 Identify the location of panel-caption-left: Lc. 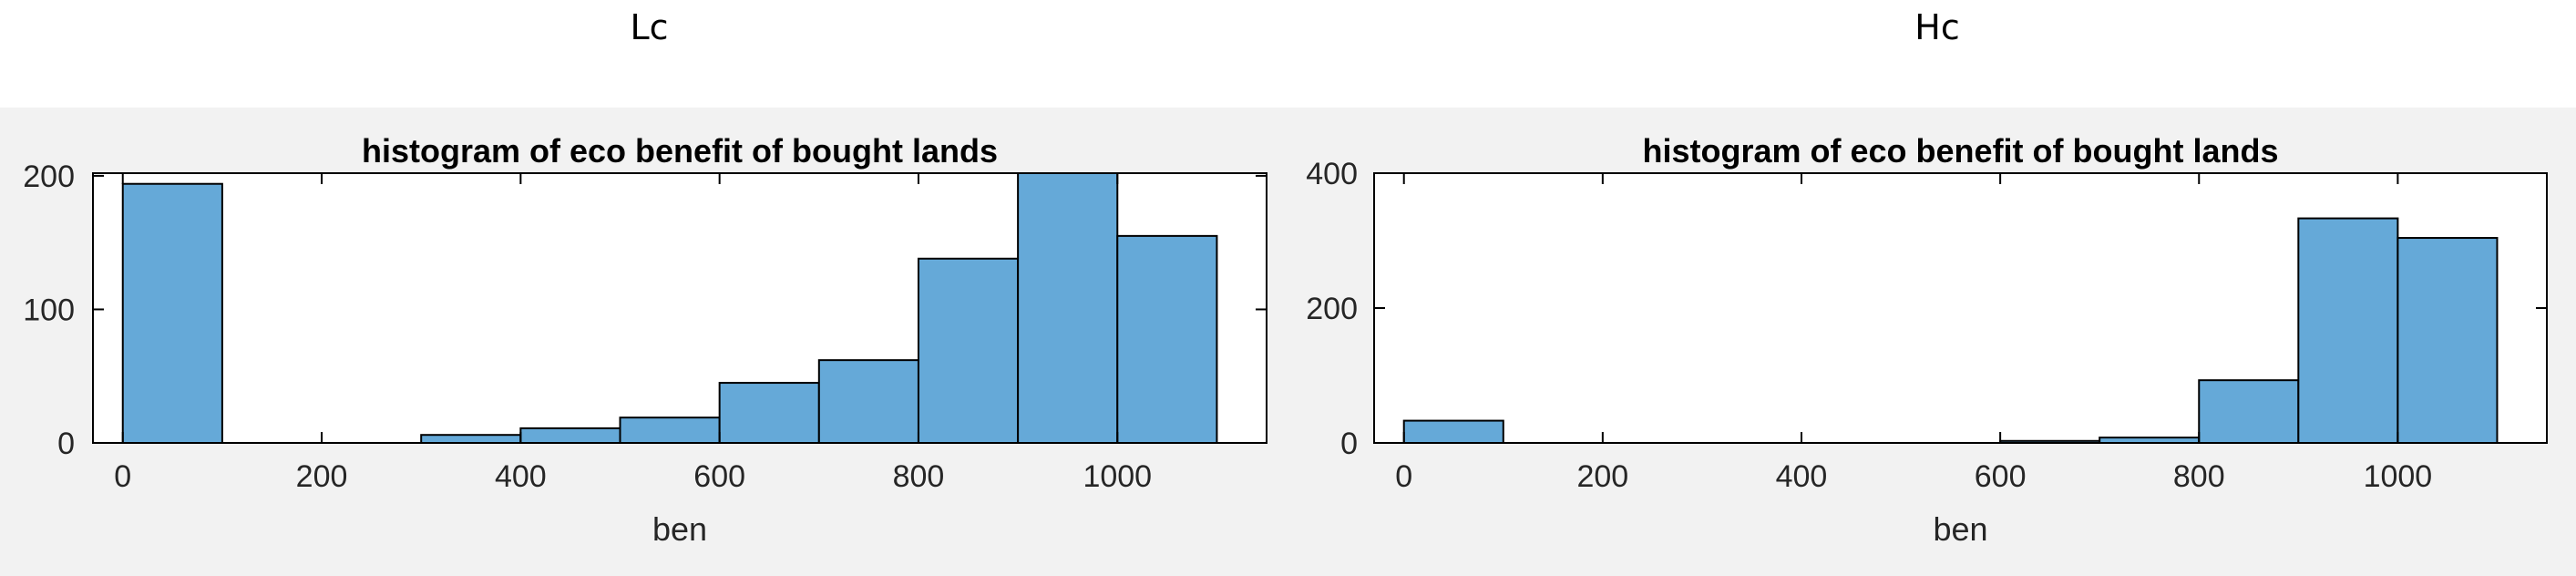
(649, 27).